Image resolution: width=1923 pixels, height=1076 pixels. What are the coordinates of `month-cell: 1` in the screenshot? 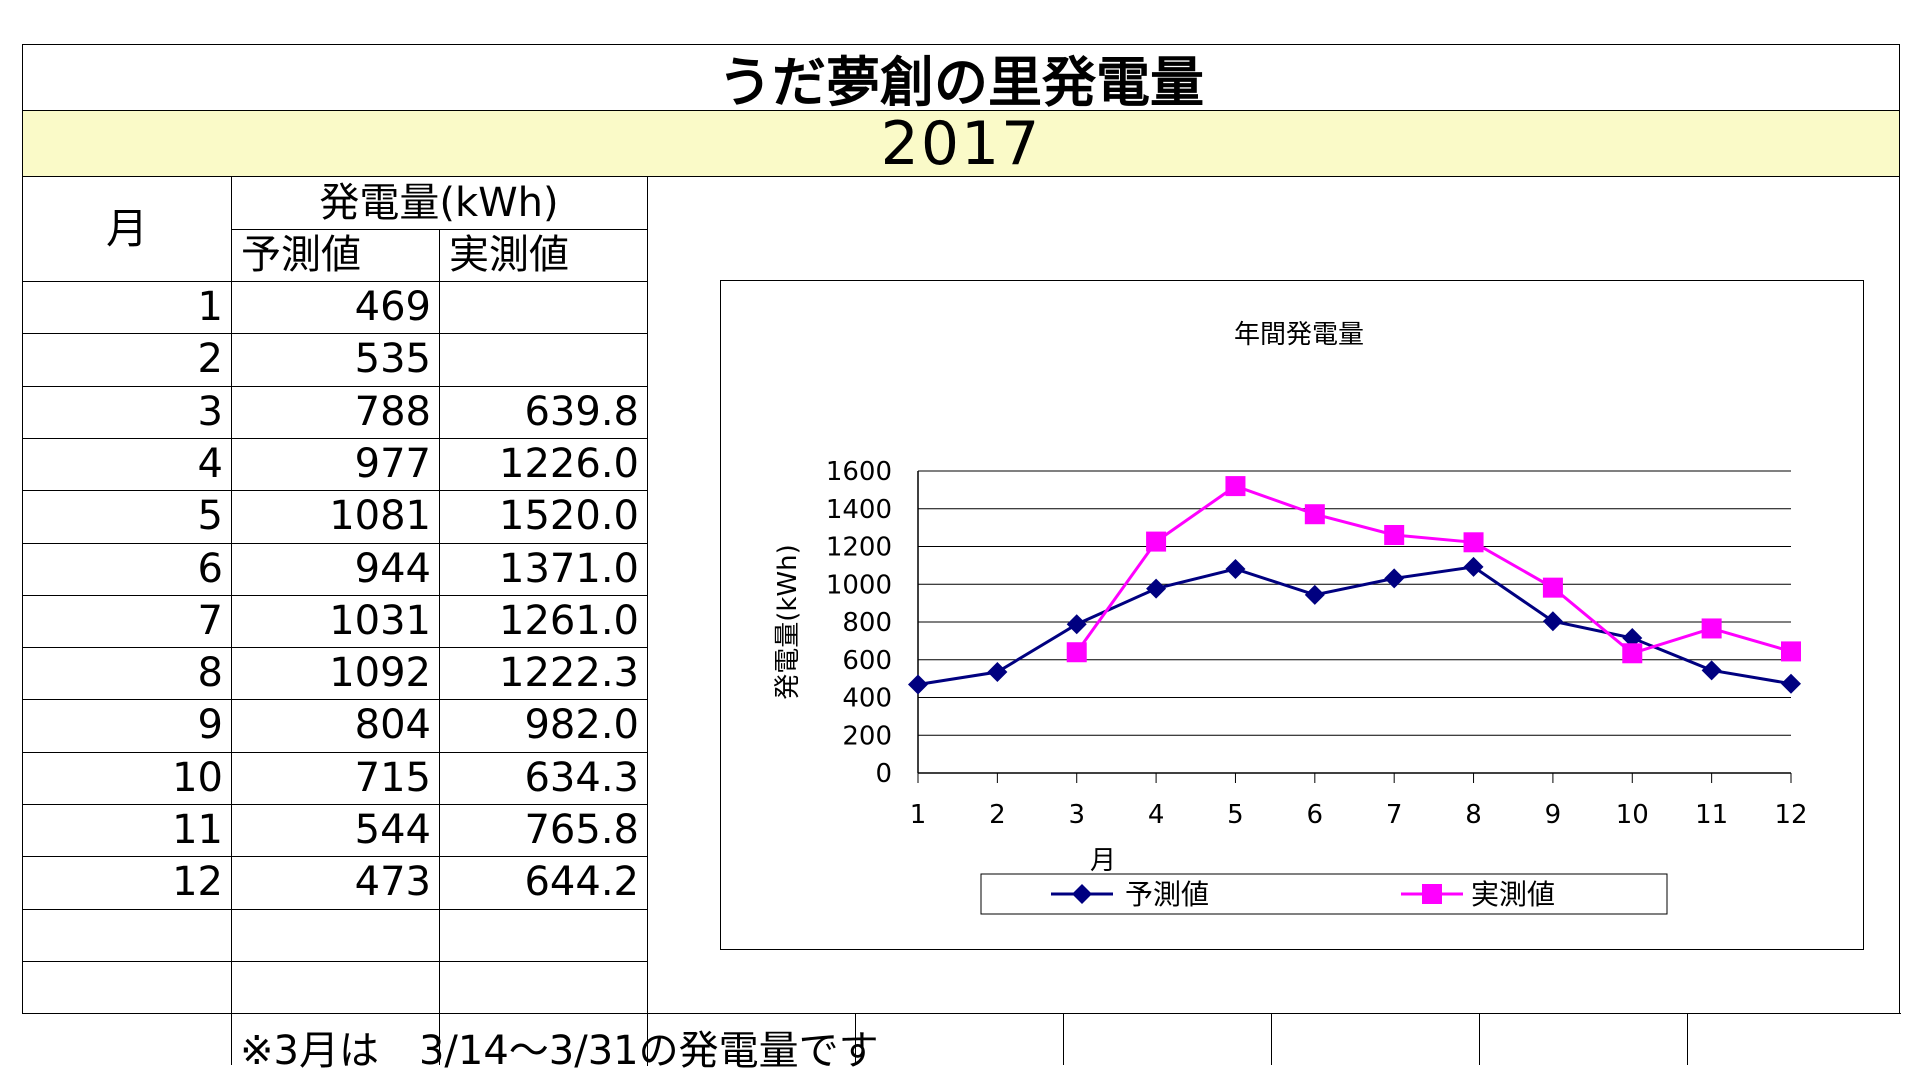 It's located at (210, 307).